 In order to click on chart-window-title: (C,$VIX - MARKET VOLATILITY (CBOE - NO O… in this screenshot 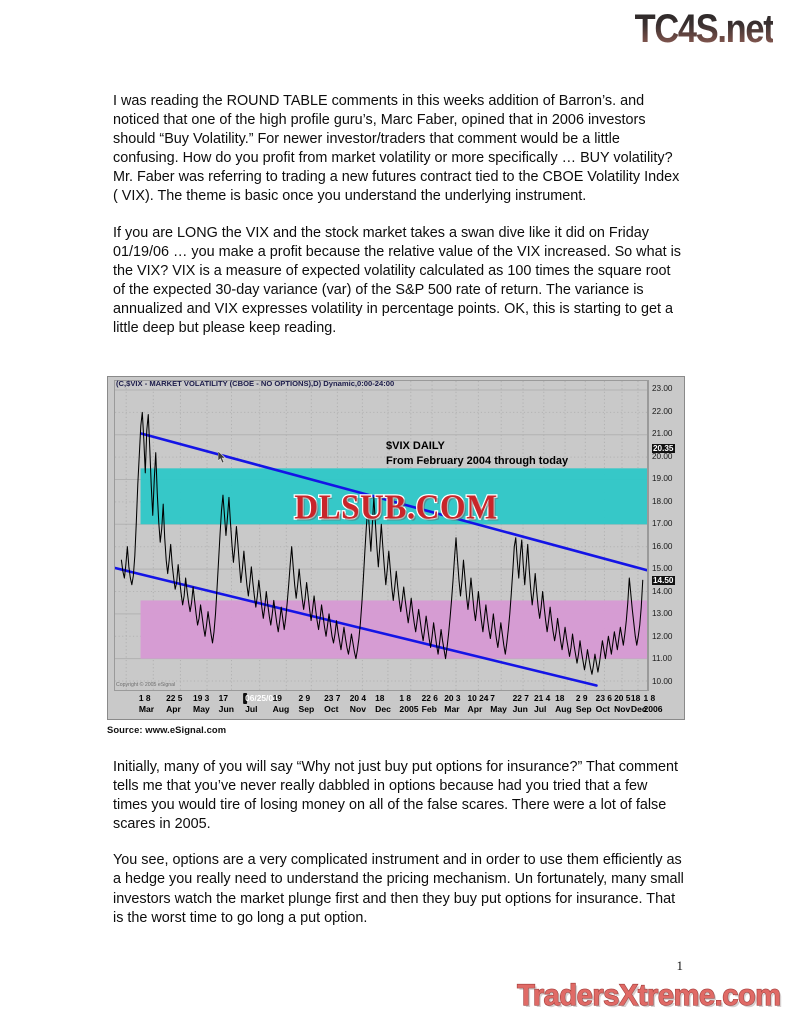, I will do `click(255, 383)`.